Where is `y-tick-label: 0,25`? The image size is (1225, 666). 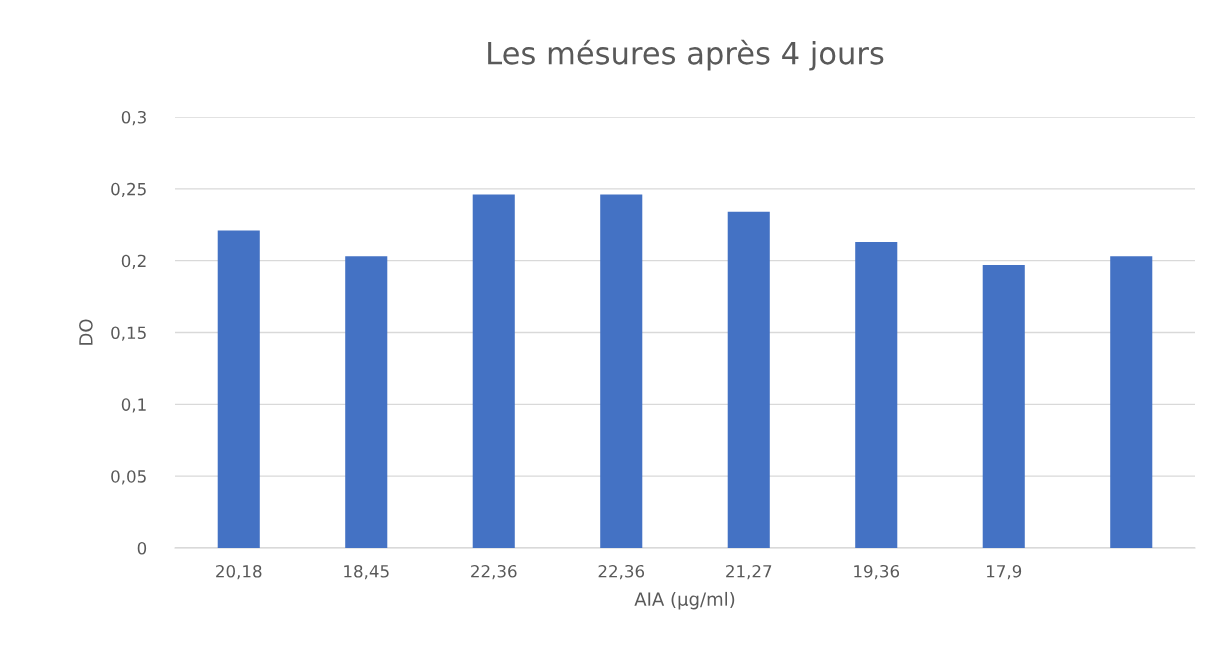 y-tick-label: 0,25 is located at coordinates (128, 190).